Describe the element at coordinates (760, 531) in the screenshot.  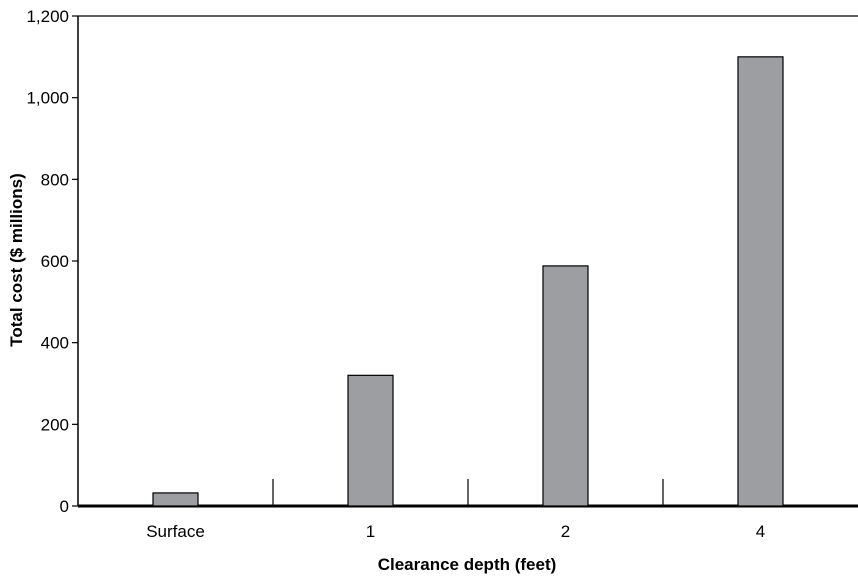
I see `x-tick-label: 4` at that location.